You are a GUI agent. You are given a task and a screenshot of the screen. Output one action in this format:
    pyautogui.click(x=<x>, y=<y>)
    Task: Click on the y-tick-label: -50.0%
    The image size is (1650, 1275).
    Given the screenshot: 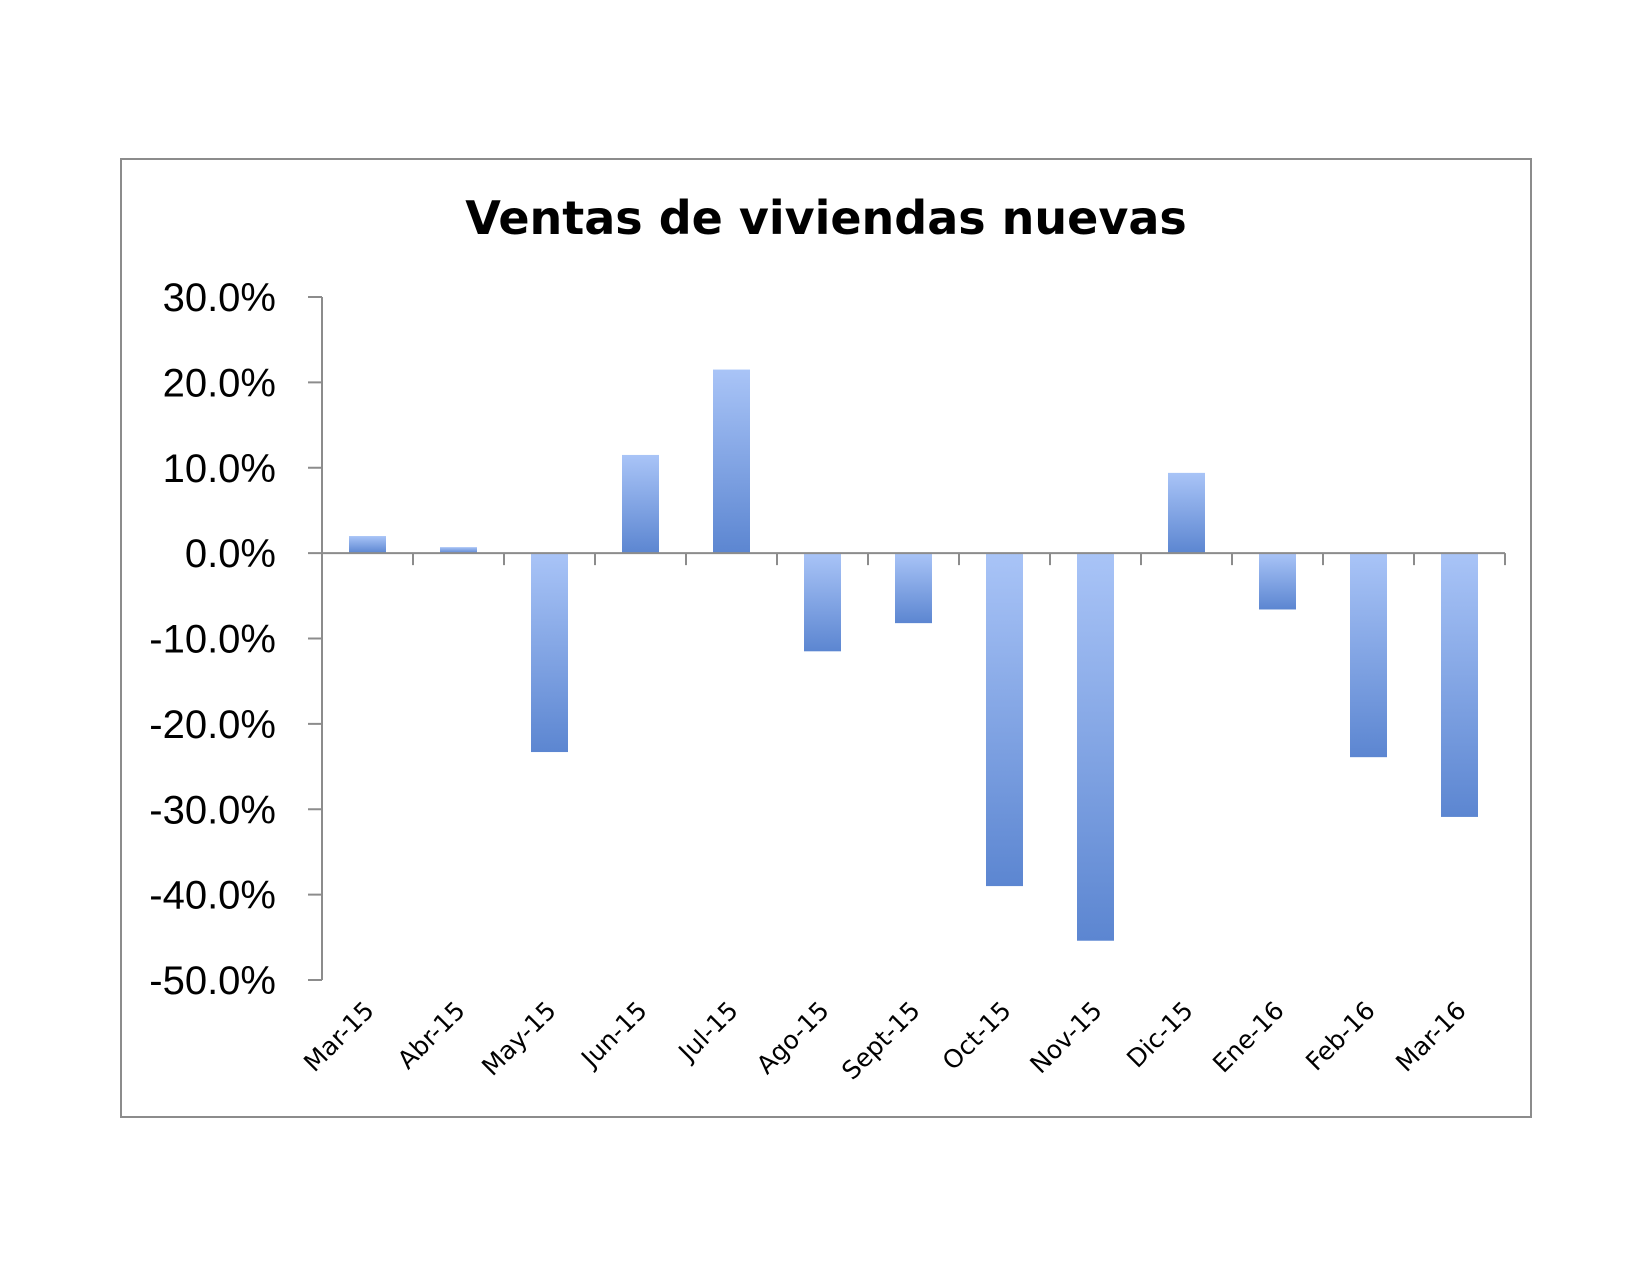 What is the action you would take?
    pyautogui.click(x=212, y=981)
    